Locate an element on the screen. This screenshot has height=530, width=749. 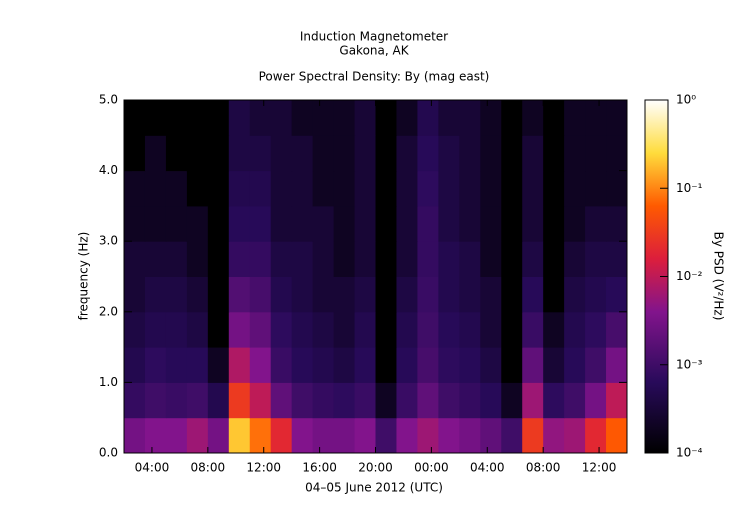
x-tick-label: 16:00 is located at coordinates (319, 468).